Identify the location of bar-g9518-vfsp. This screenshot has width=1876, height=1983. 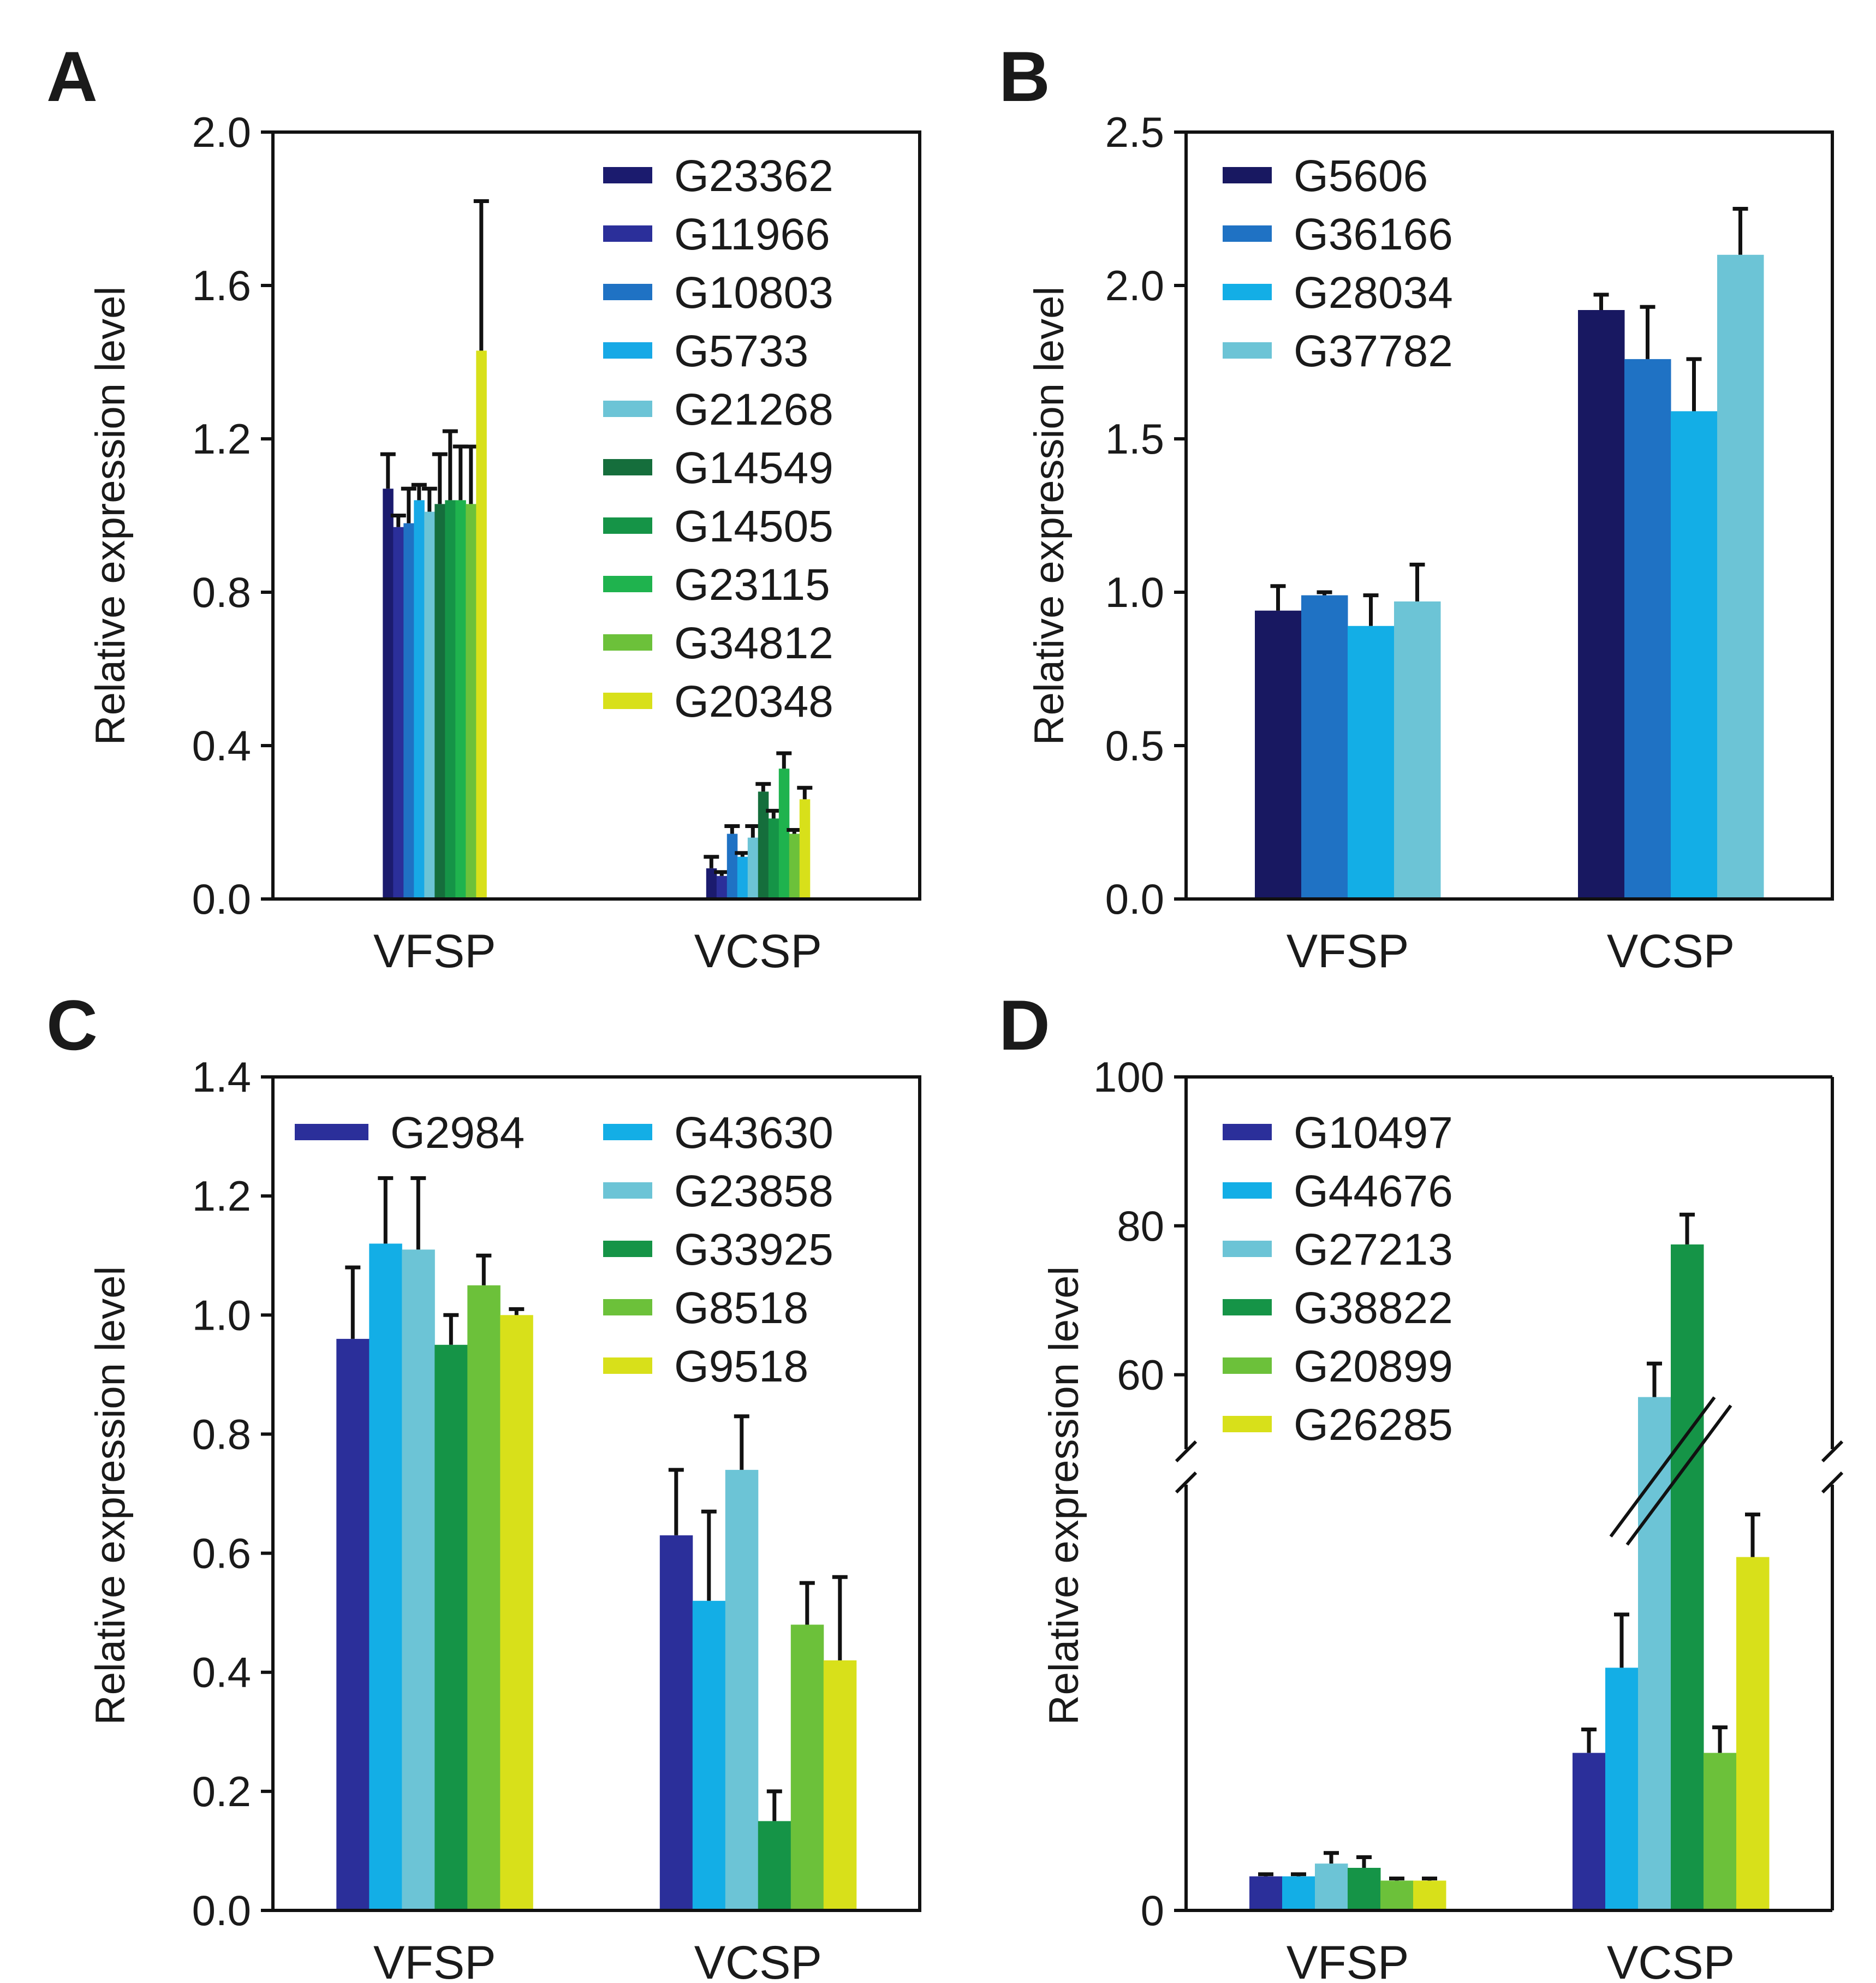
(516, 1612).